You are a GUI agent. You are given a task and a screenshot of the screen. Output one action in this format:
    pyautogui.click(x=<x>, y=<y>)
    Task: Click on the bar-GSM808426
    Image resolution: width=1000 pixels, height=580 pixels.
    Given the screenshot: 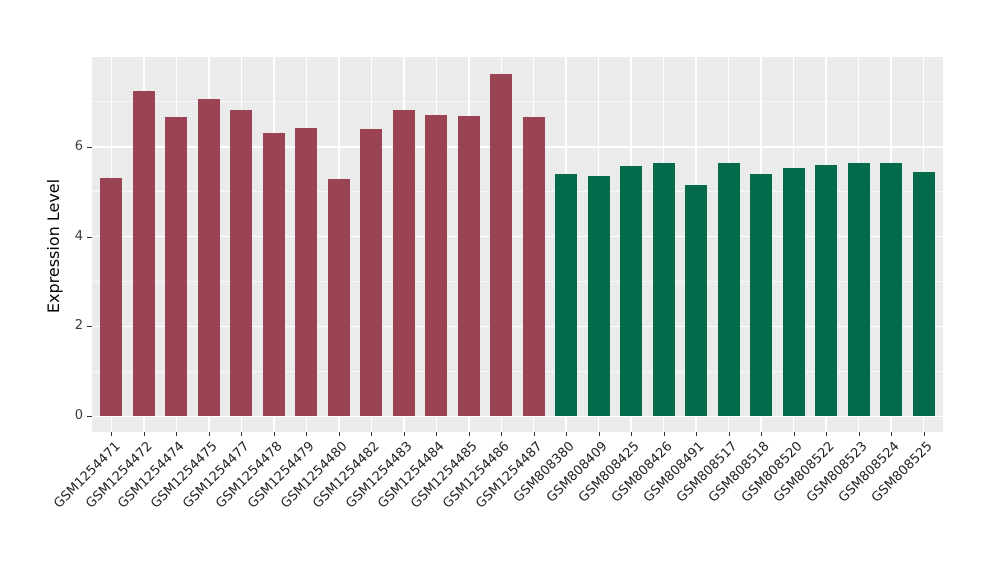 What is the action you would take?
    pyautogui.click(x=663, y=289)
    